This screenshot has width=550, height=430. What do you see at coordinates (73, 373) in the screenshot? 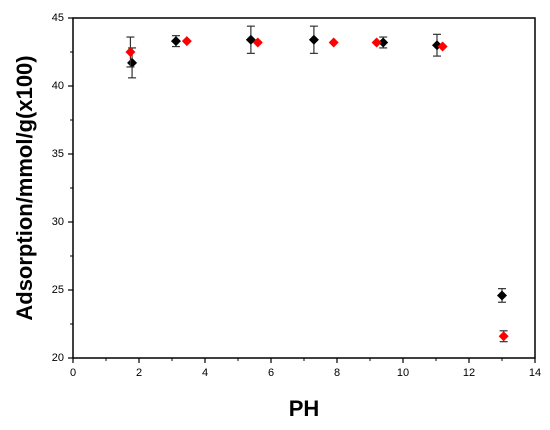
I see `x-tick-label: 0` at bounding box center [73, 373].